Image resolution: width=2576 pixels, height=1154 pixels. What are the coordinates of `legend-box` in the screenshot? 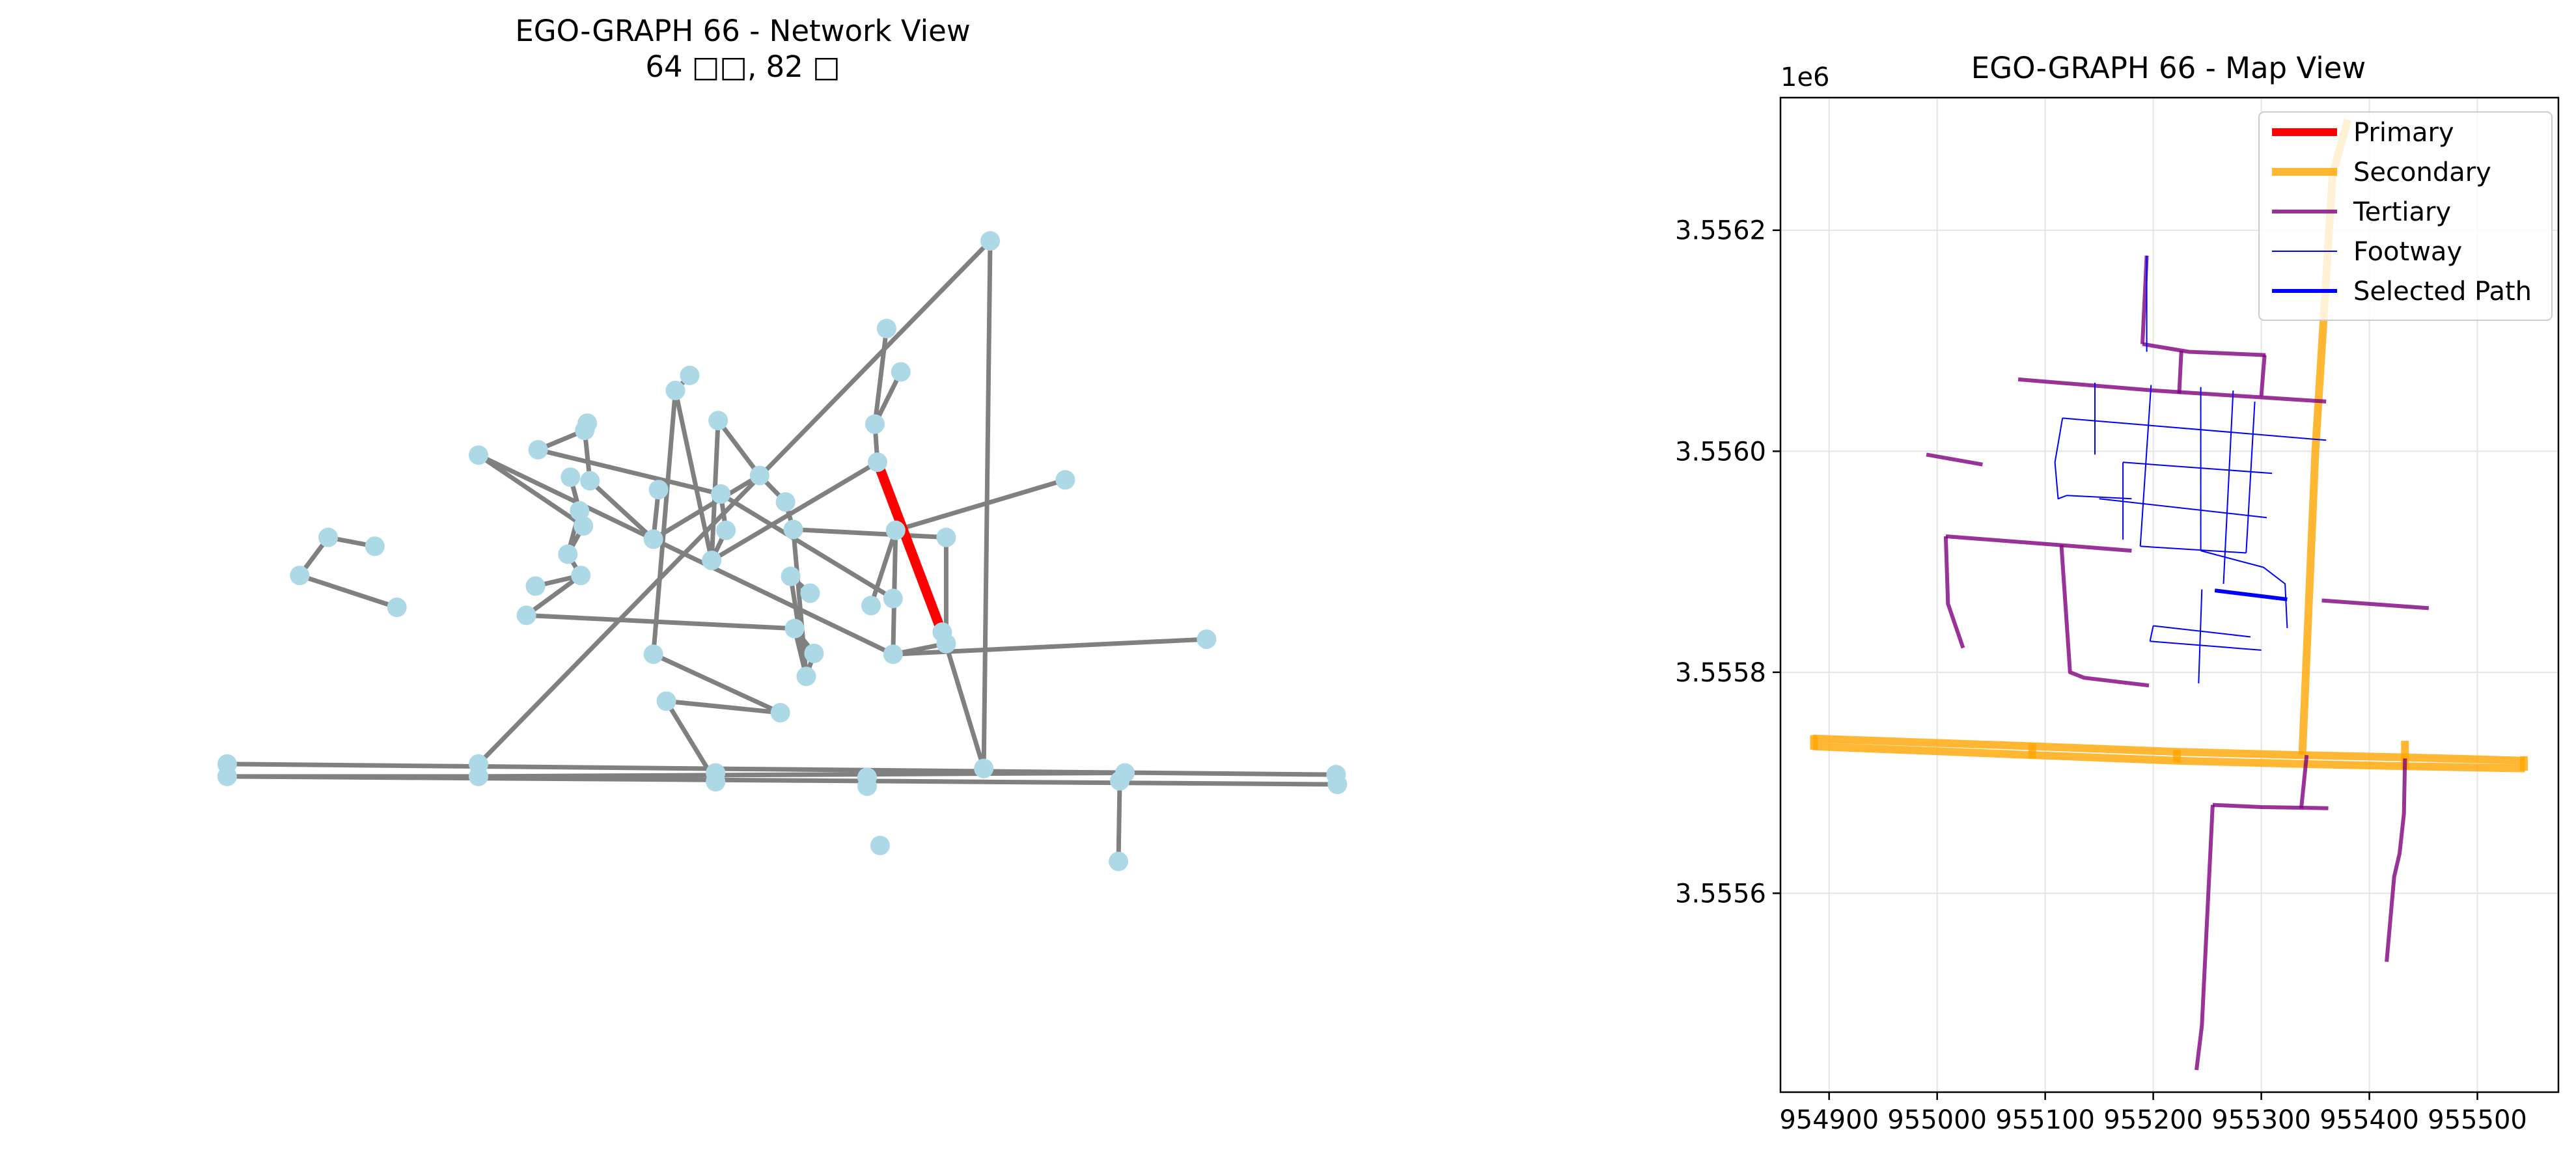 It's located at (2405, 216).